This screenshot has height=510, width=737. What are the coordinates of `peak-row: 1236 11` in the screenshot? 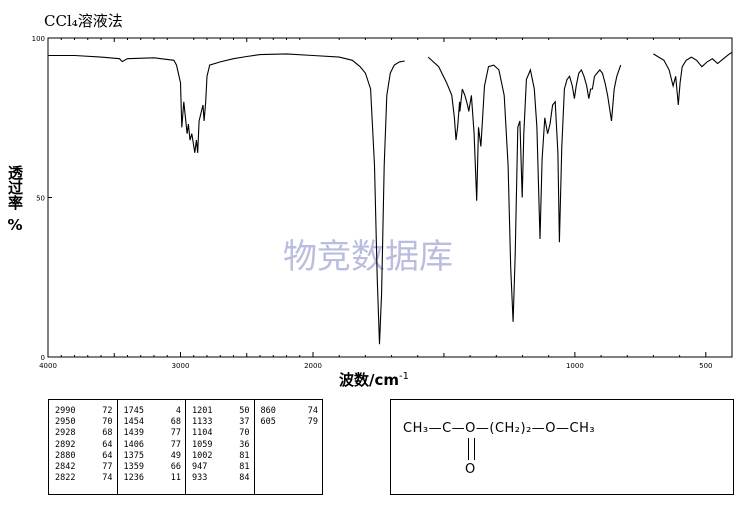 It's located at (153, 478).